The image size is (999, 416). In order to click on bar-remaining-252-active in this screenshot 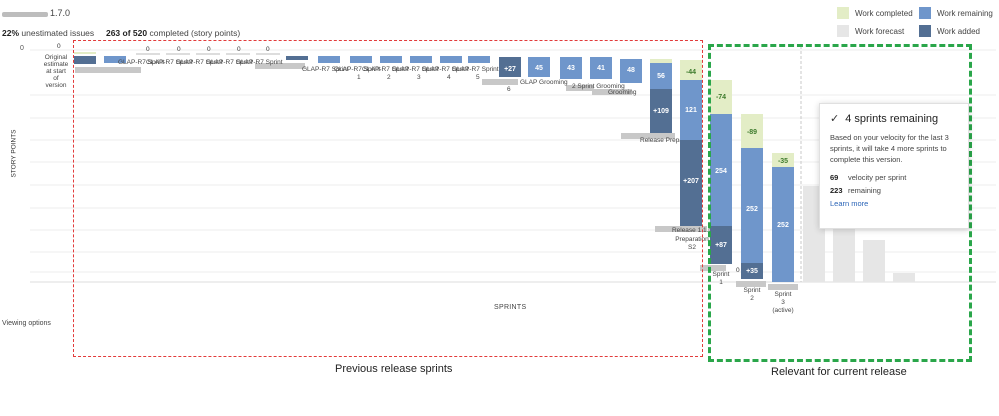, I will do `click(783, 224)`.